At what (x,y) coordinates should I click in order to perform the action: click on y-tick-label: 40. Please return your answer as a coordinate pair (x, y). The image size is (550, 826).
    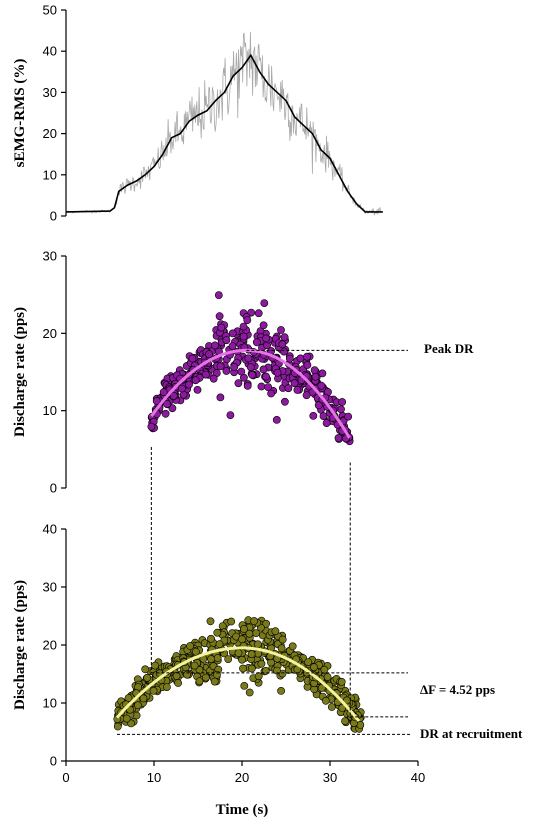
    Looking at the image, I should click on (50, 529).